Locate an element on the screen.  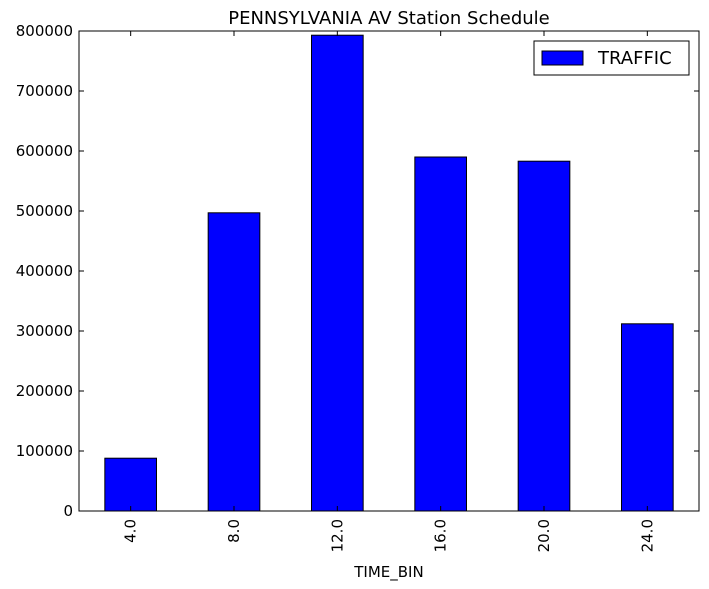
x-tick-label: 12.0 is located at coordinates (337, 535).